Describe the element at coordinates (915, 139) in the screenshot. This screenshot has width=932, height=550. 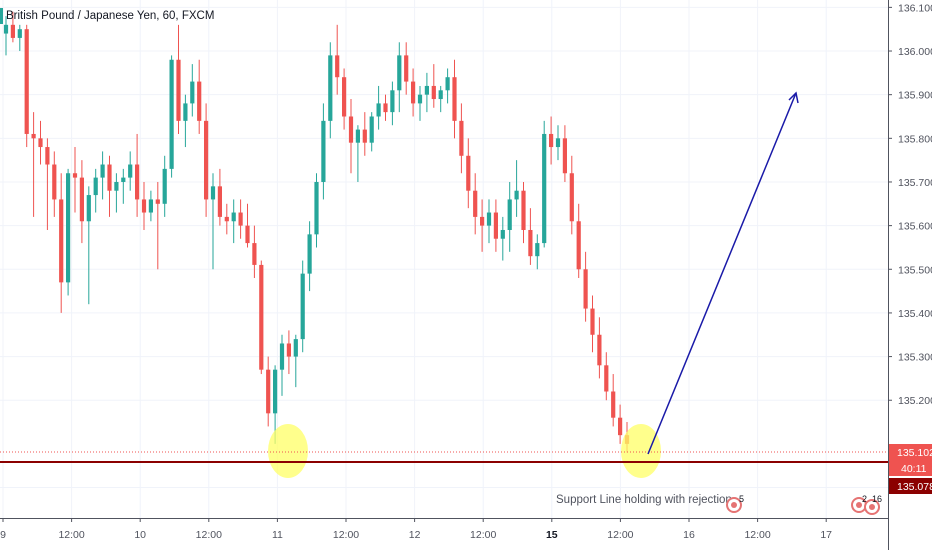
I see `price-tick-label: 135.800` at that location.